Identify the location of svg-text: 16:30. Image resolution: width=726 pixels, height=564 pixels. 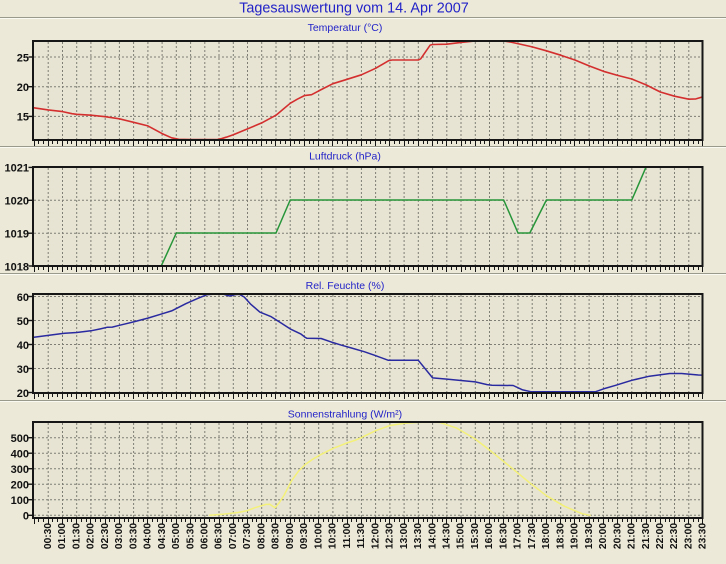
(503, 536).